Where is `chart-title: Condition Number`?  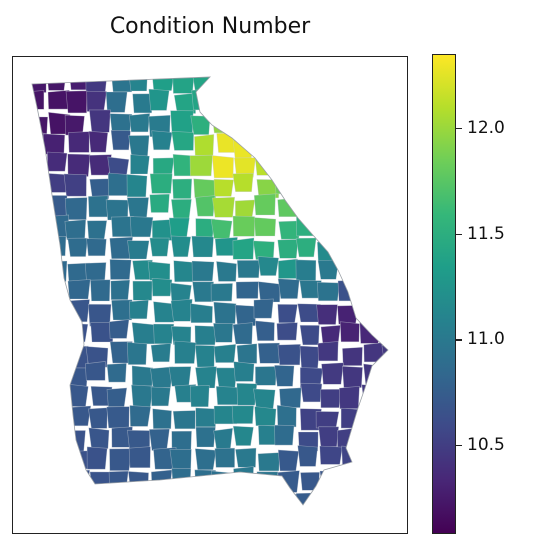 chart-title: Condition Number is located at coordinates (210, 26).